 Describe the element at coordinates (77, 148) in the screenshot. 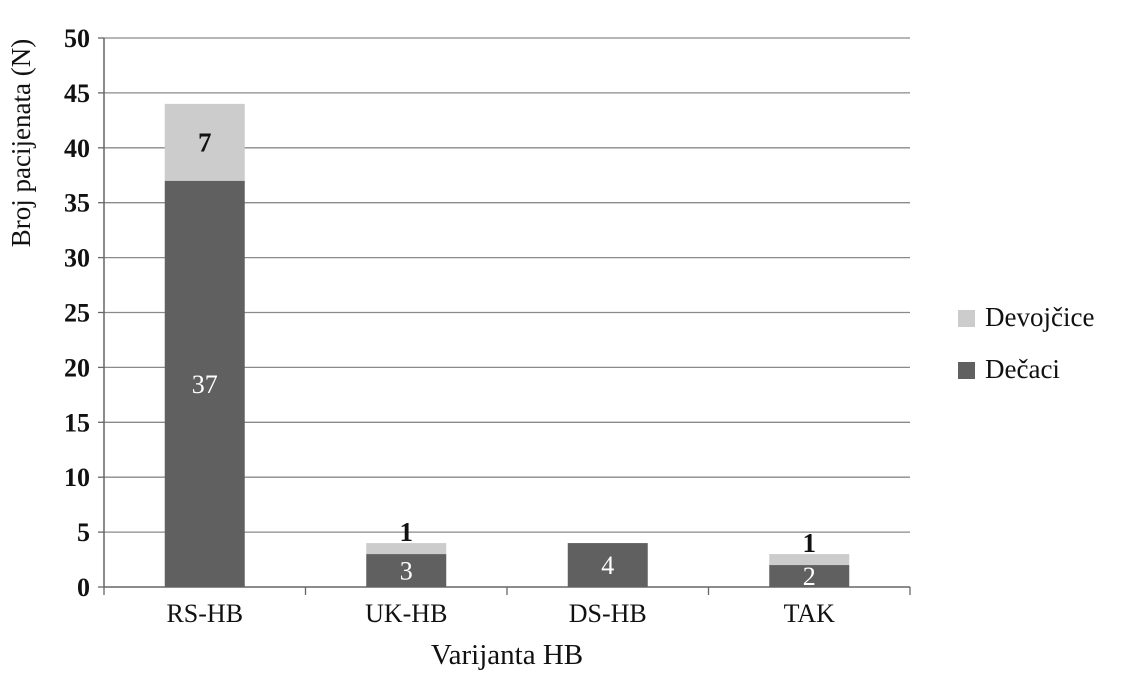

I see `y-tick-label: 40` at that location.